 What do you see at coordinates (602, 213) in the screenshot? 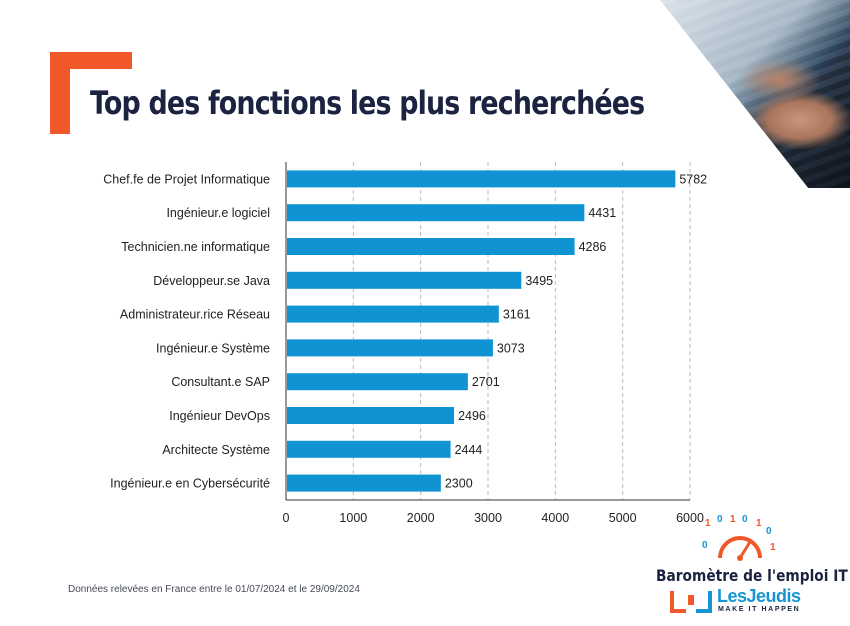
I see `value-label: 4431` at bounding box center [602, 213].